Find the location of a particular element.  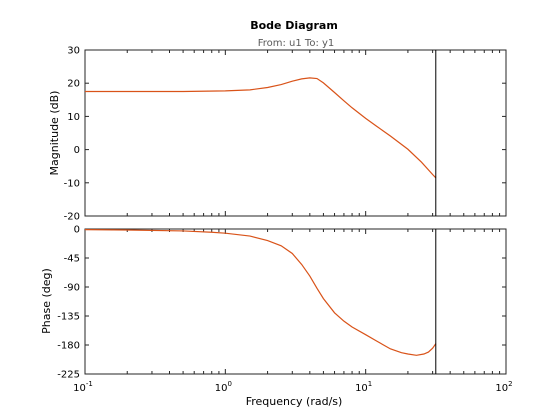

mag-ytick-label: 10 is located at coordinates (73, 117).